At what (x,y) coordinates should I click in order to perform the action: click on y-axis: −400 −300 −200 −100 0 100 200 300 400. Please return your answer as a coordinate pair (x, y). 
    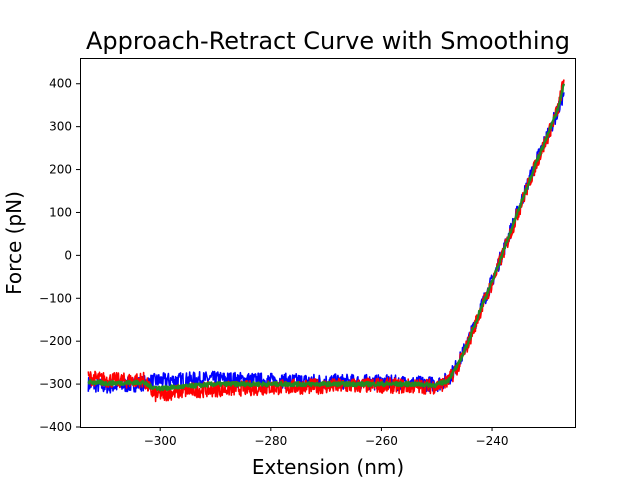
    Looking at the image, I should click on (59, 255).